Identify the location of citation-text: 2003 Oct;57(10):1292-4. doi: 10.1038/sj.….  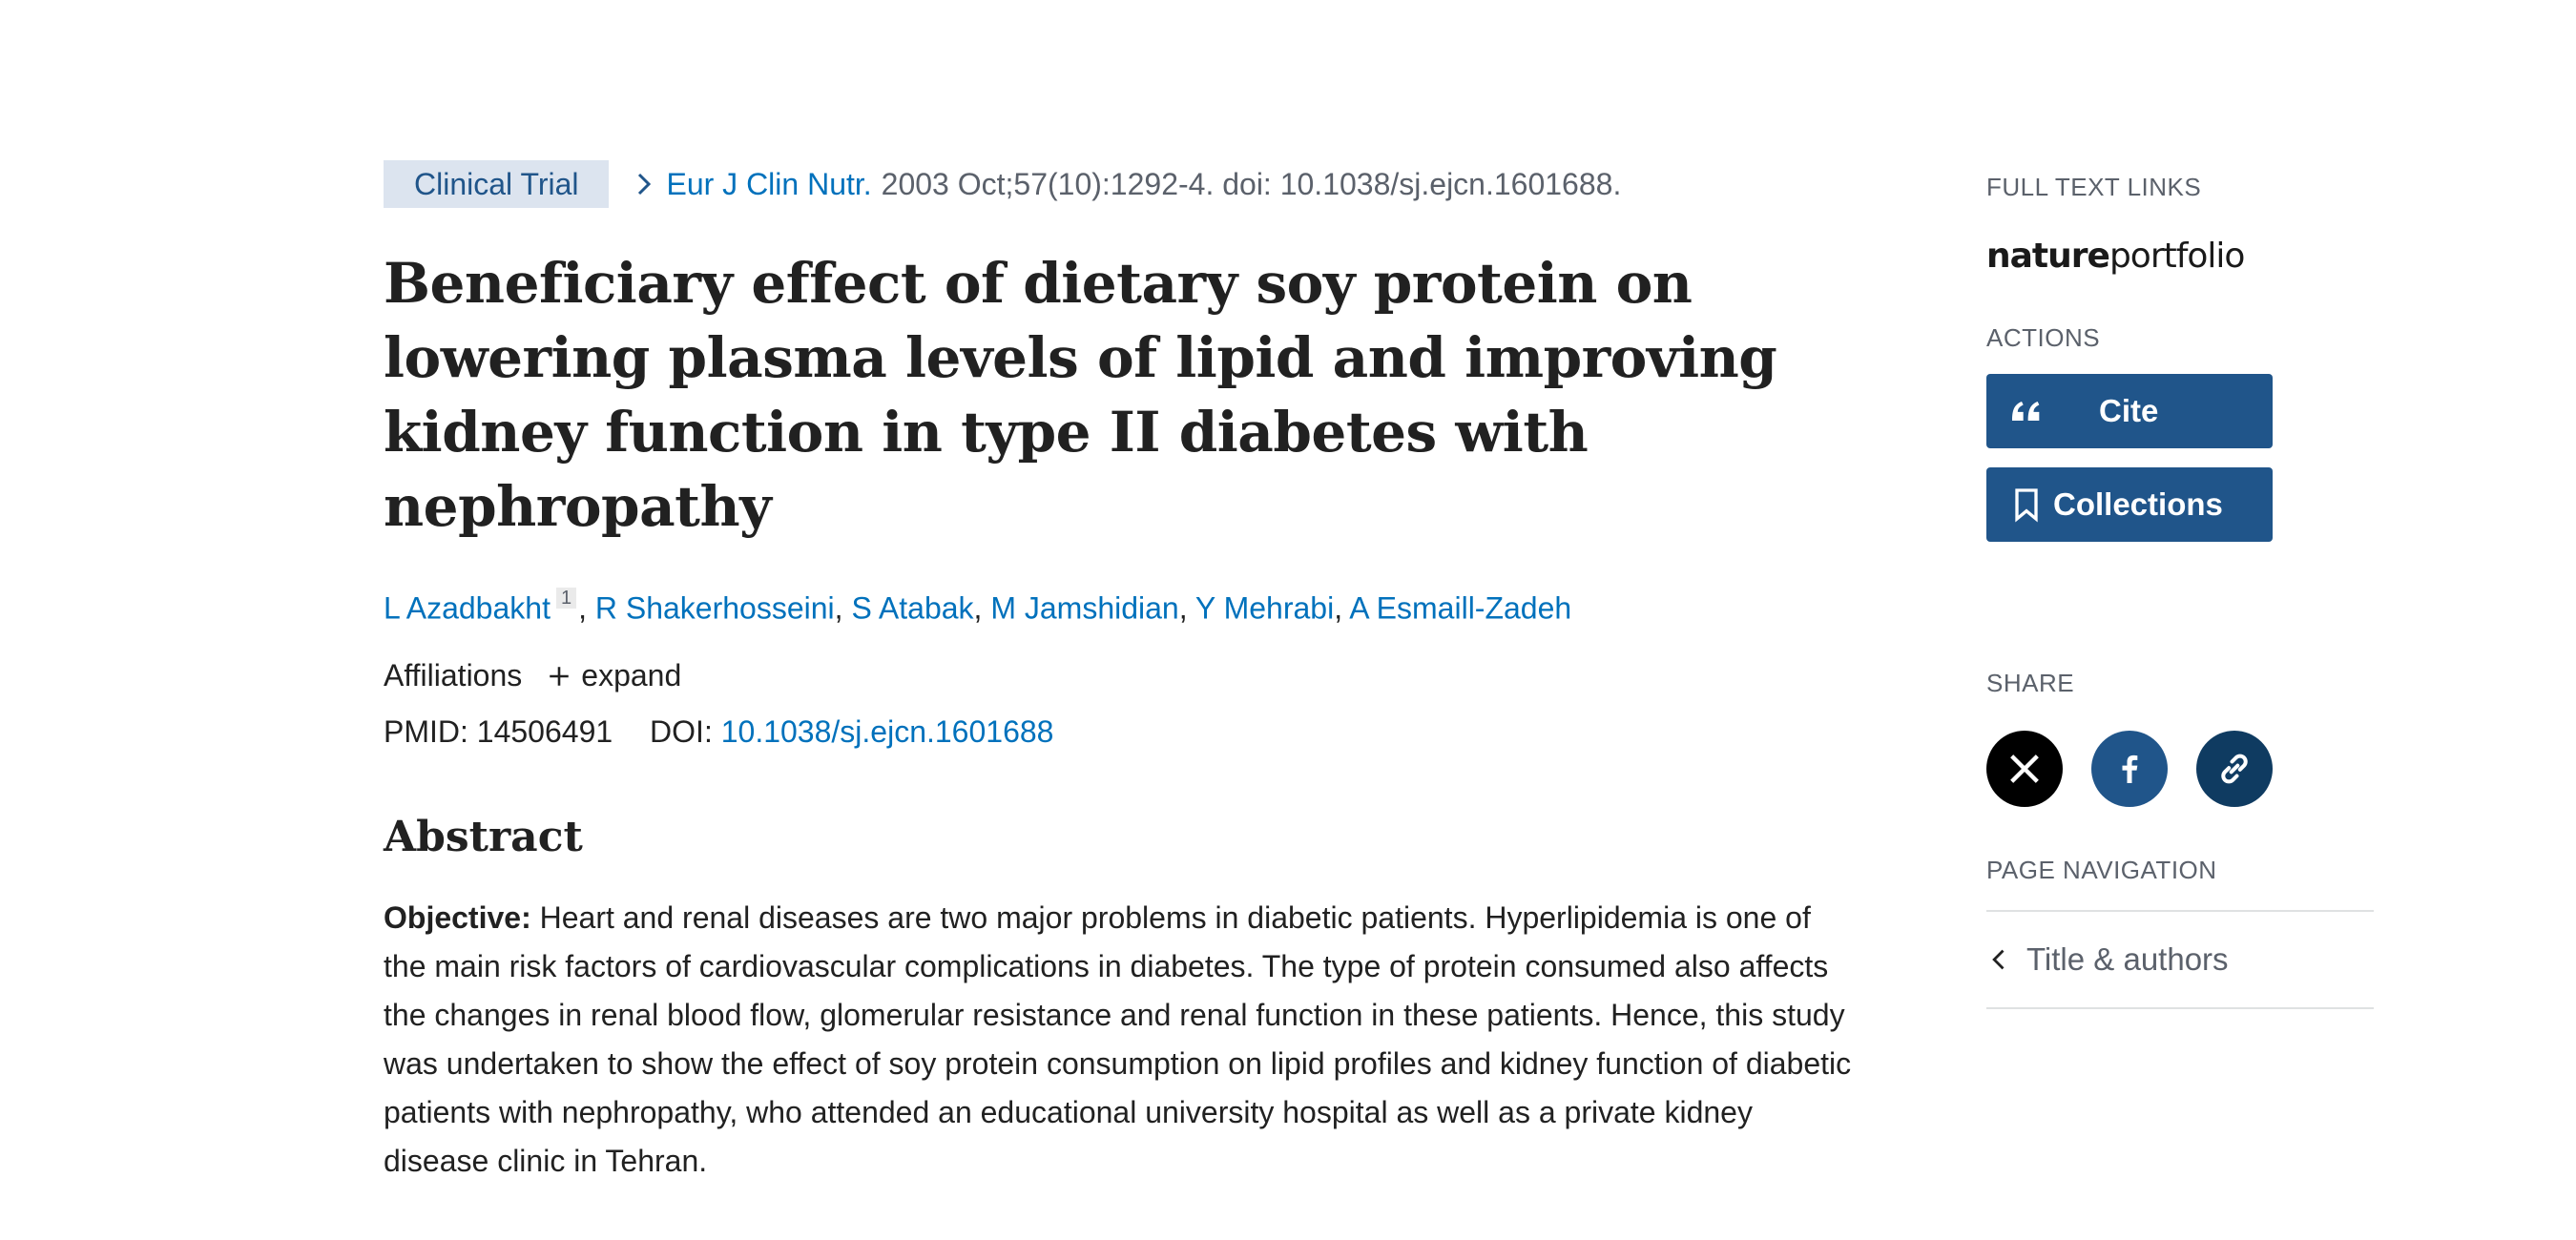
(1251, 183).